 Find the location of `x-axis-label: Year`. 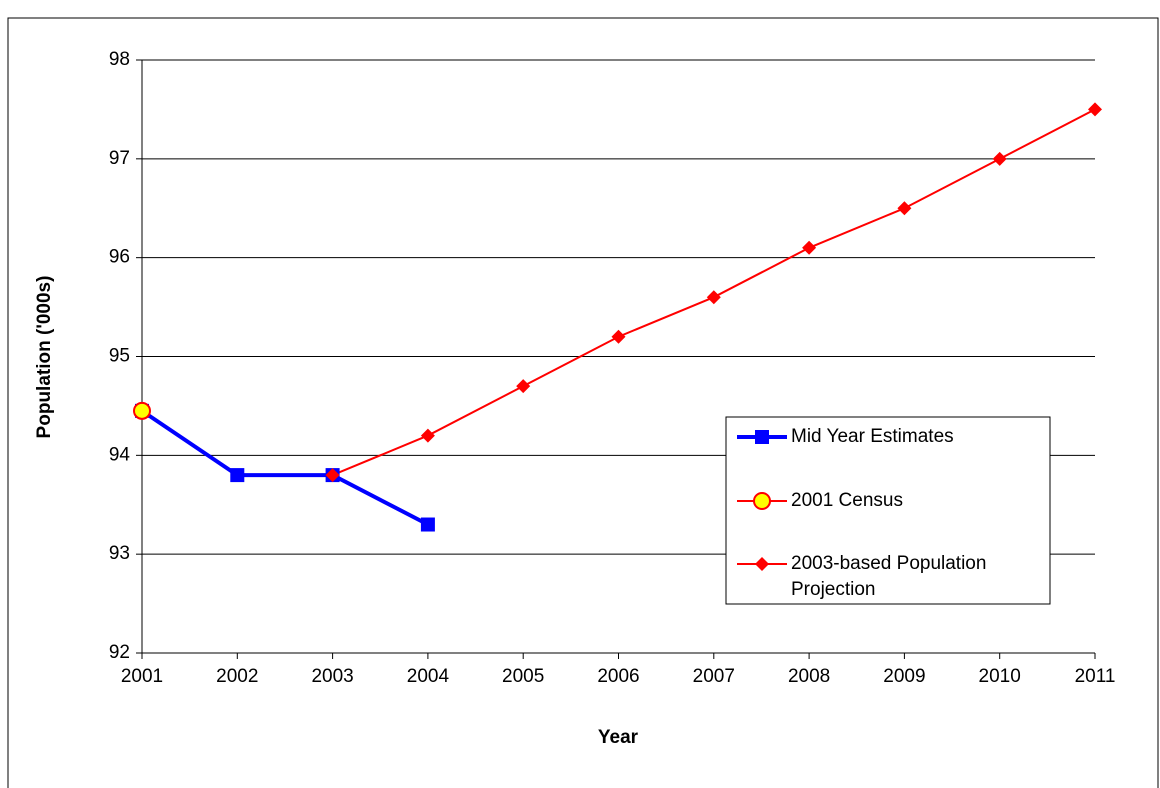

x-axis-label: Year is located at coordinates (618, 737).